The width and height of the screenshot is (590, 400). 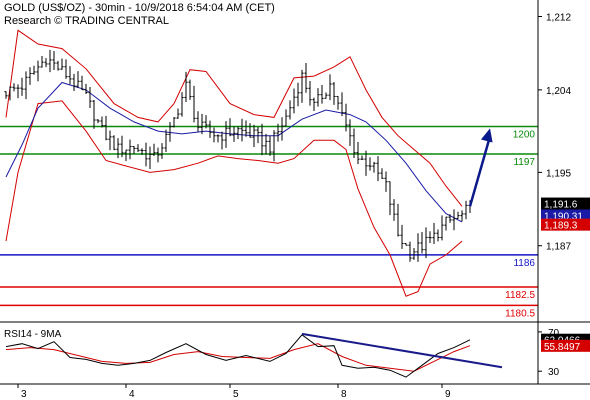 What do you see at coordinates (520, 313) in the screenshot?
I see `level-label-1180.5: 1180.5` at bounding box center [520, 313].